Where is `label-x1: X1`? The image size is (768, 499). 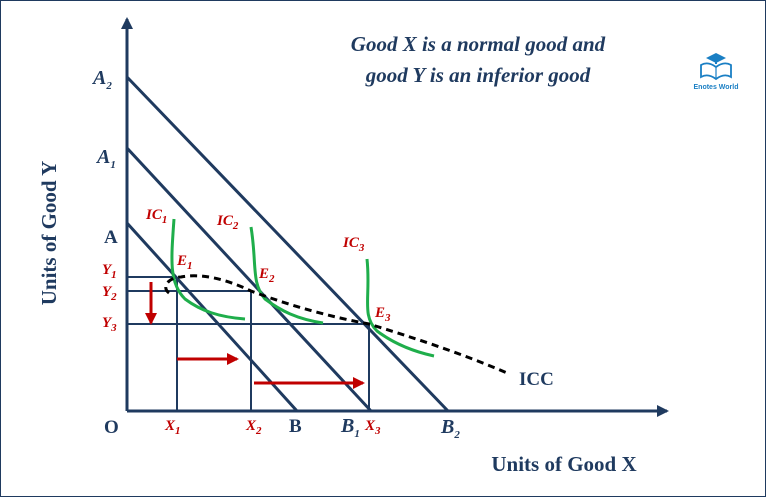
label-x1: X1 is located at coordinates (172, 427).